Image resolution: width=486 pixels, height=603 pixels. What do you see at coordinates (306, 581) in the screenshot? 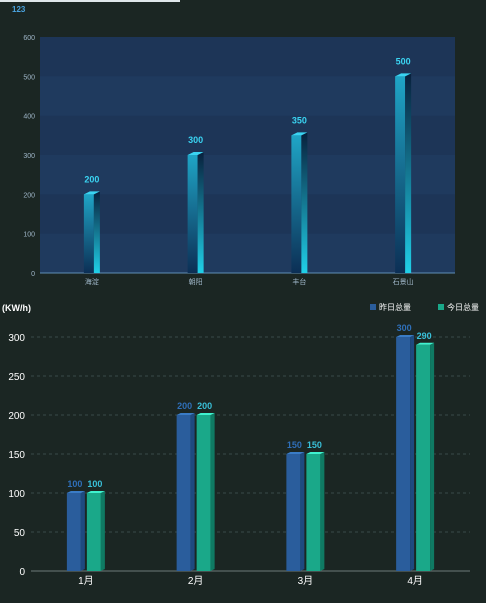
I see `x-tick-label: 3月` at bounding box center [306, 581].